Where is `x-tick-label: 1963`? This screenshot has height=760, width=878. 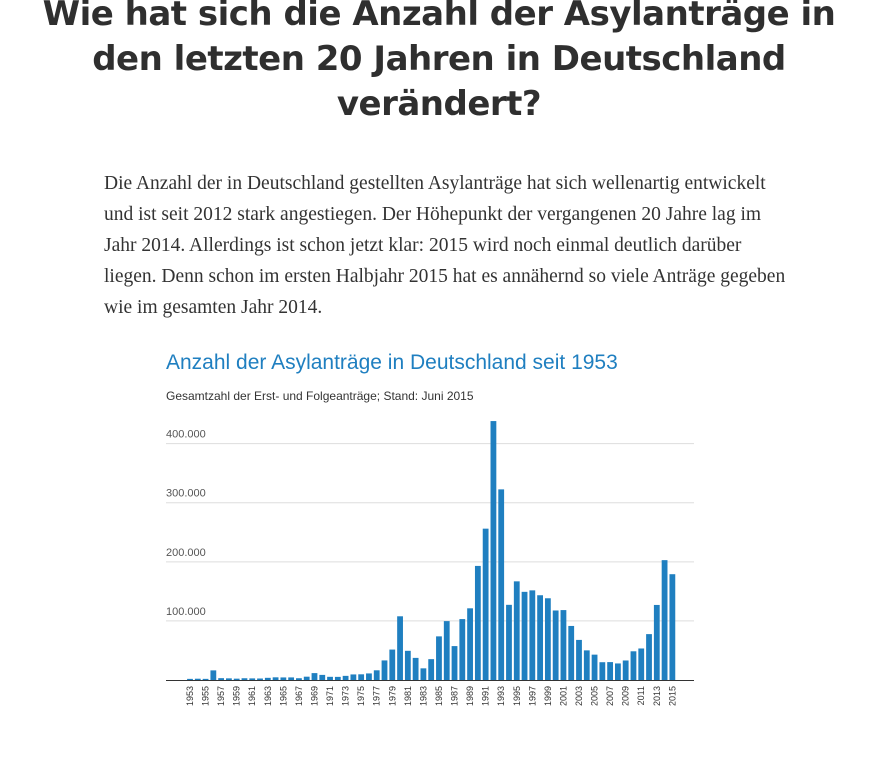
x-tick-label: 1963 is located at coordinates (268, 696).